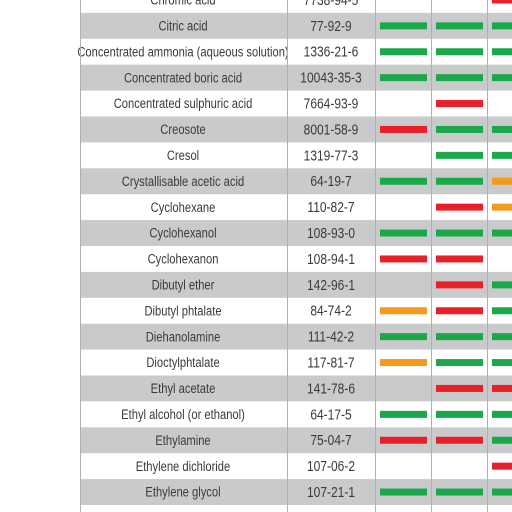  I want to click on cas-number: 77-92-9, so click(330, 26).